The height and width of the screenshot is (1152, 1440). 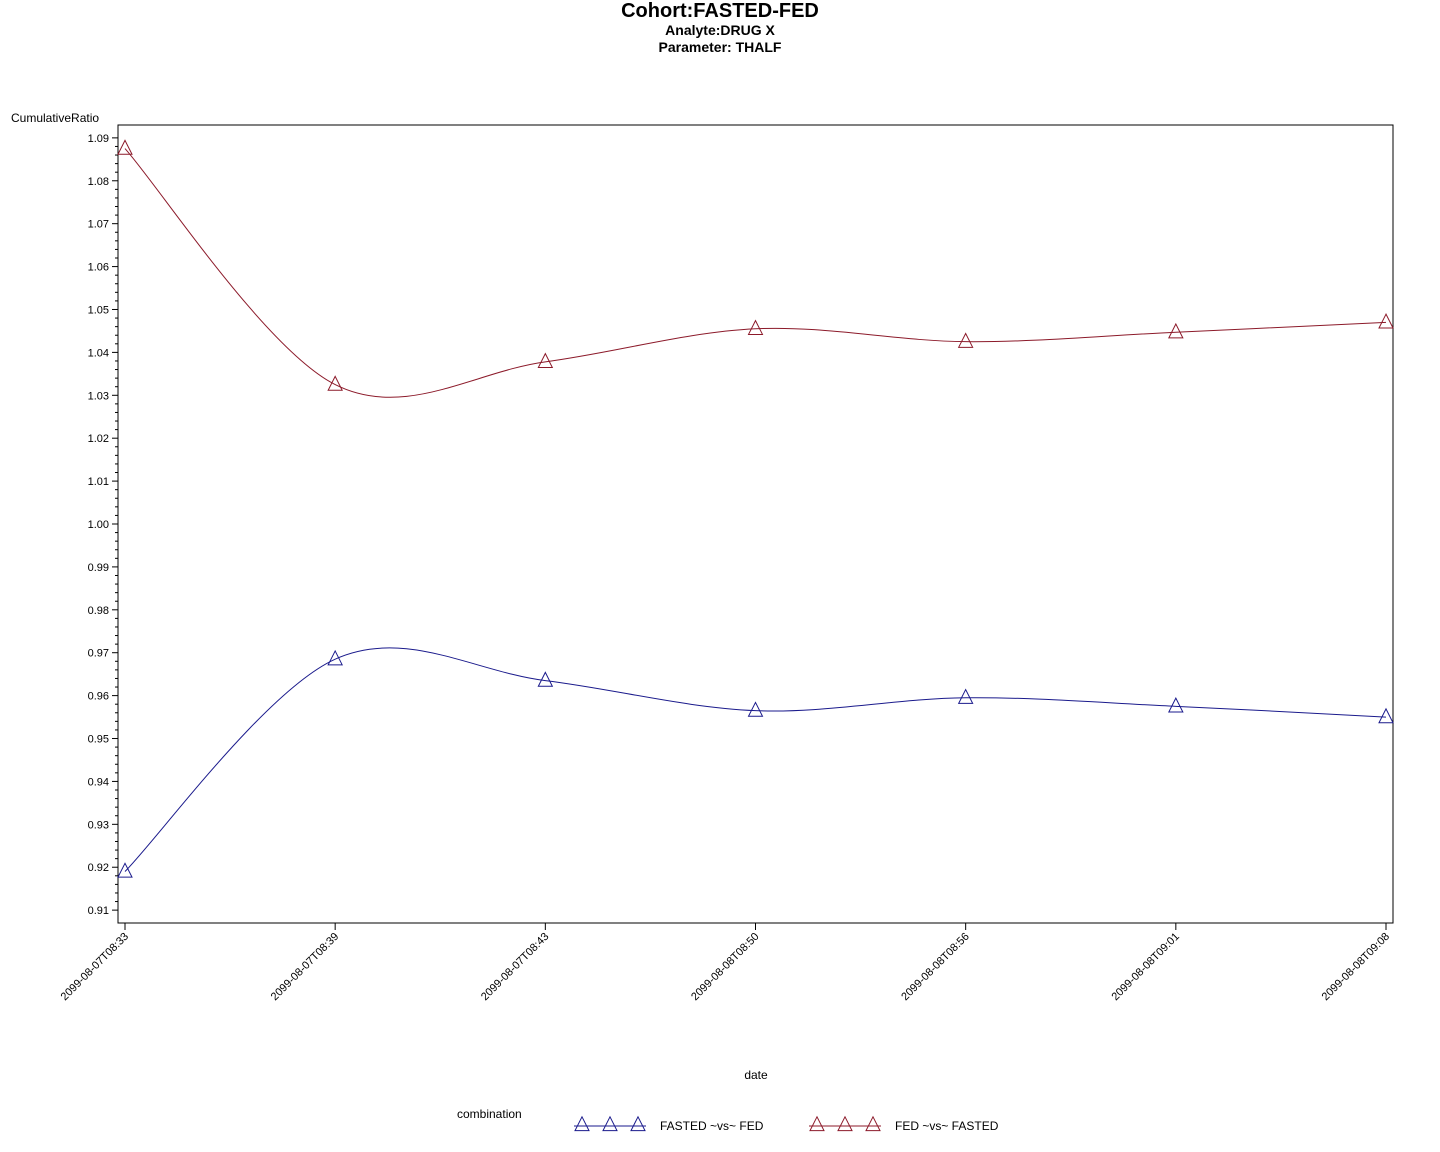 What do you see at coordinates (935, 967) in the screenshot?
I see `x-tick-label: 2099-08-08T08:56` at bounding box center [935, 967].